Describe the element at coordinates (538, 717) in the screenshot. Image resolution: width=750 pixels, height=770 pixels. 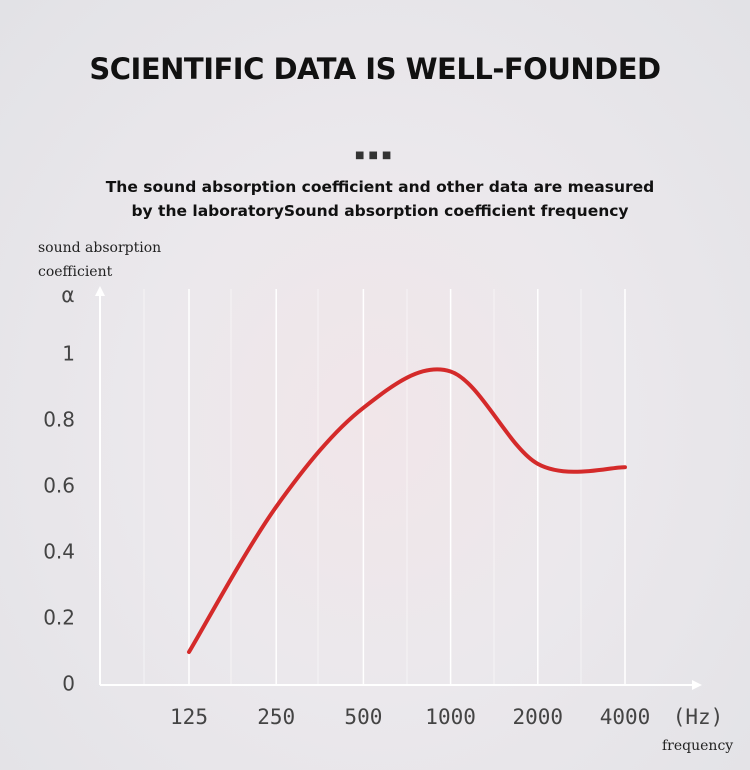
I see `x-tick-label: 2000` at that location.